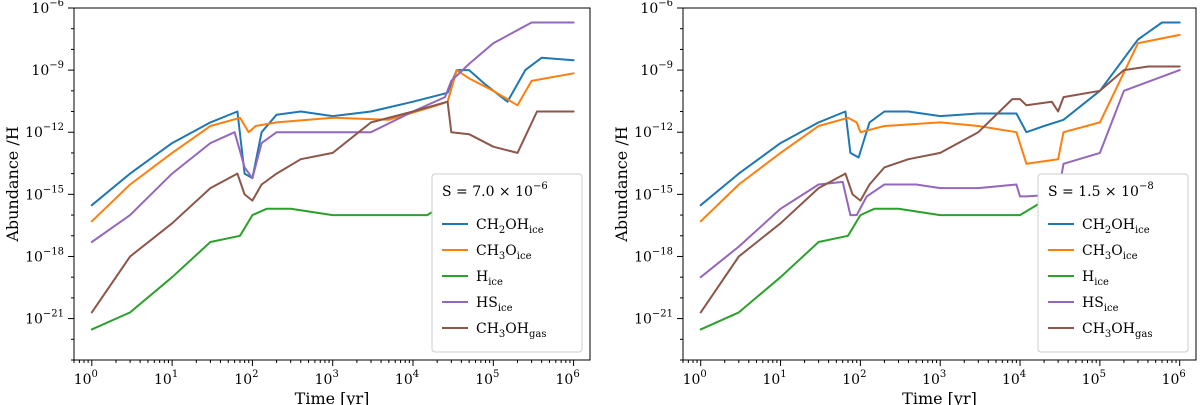 The width and height of the screenshot is (1200, 405). What do you see at coordinates (662, 127) in the screenshot?
I see `y-tick-exponent: −12` at bounding box center [662, 127].